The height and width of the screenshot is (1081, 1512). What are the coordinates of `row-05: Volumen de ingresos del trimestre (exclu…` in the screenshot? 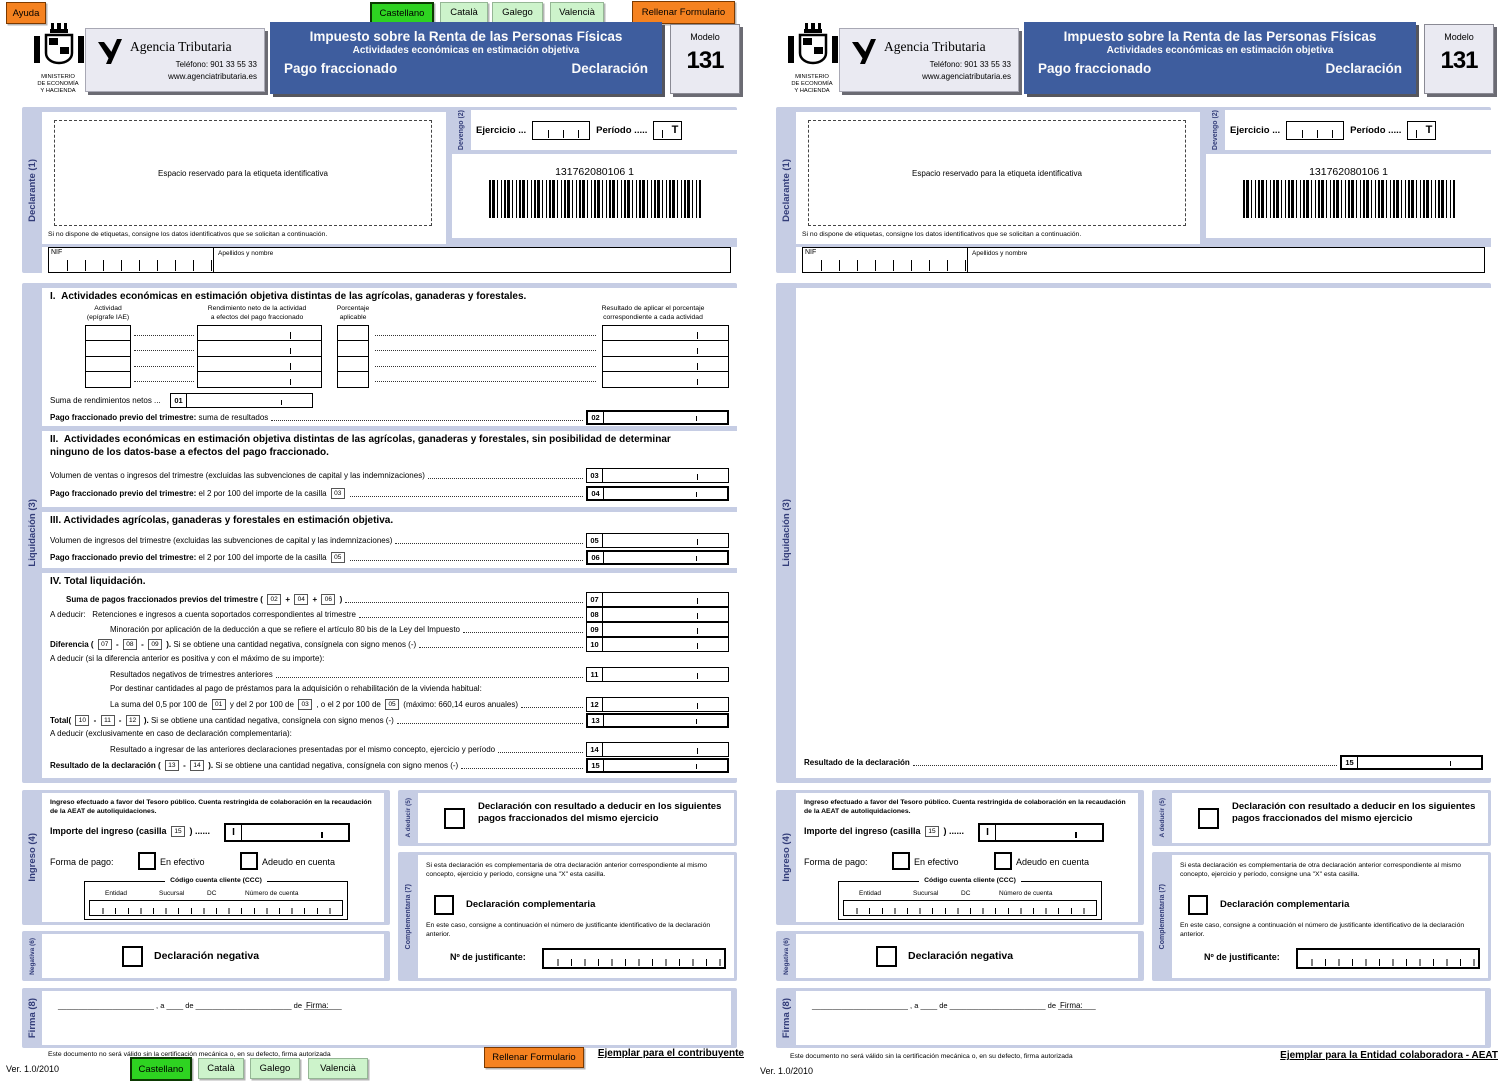 It's located at (389, 540).